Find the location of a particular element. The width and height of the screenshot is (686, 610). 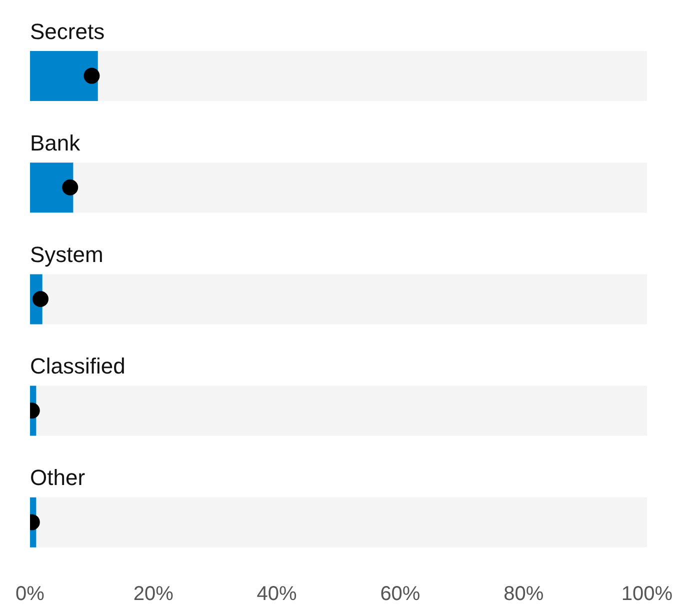

y-tick-label: Classified is located at coordinates (78, 366).